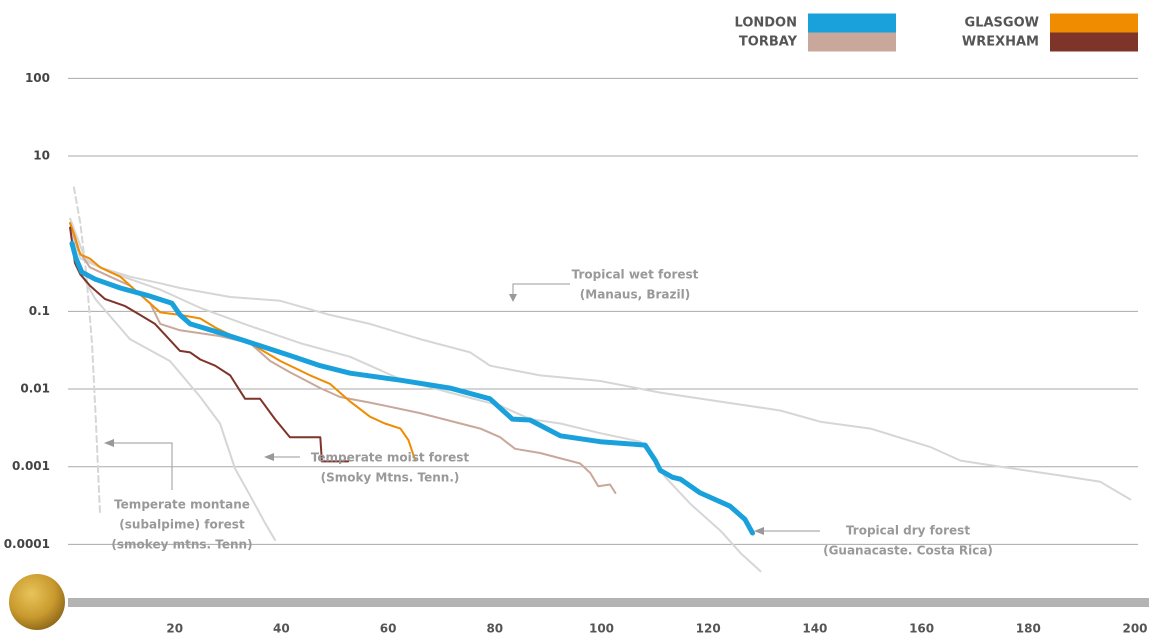  Describe the element at coordinates (37, 78) in the screenshot. I see `y-tick-label: 100` at that location.